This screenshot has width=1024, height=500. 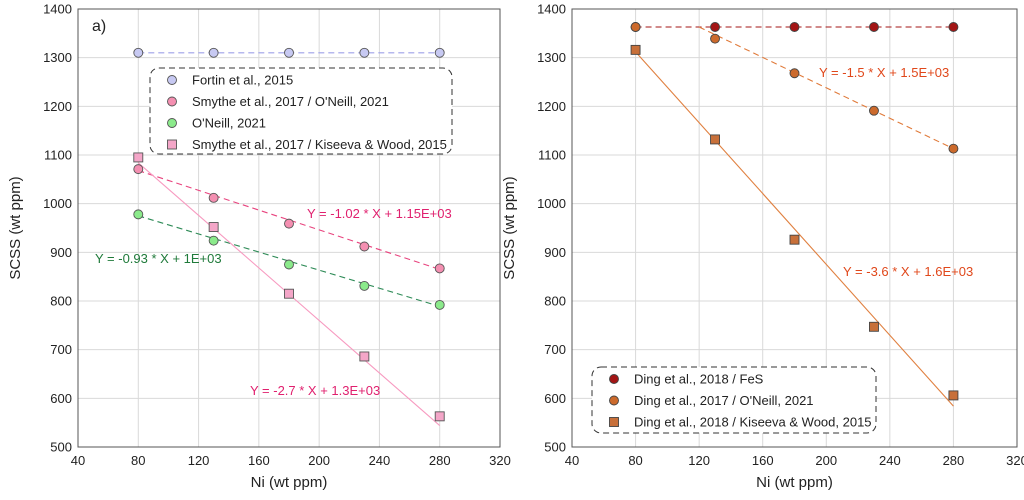 I want to click on regression-equation-label: Y = -0.93 * X + 1E+03, so click(x=158, y=258).